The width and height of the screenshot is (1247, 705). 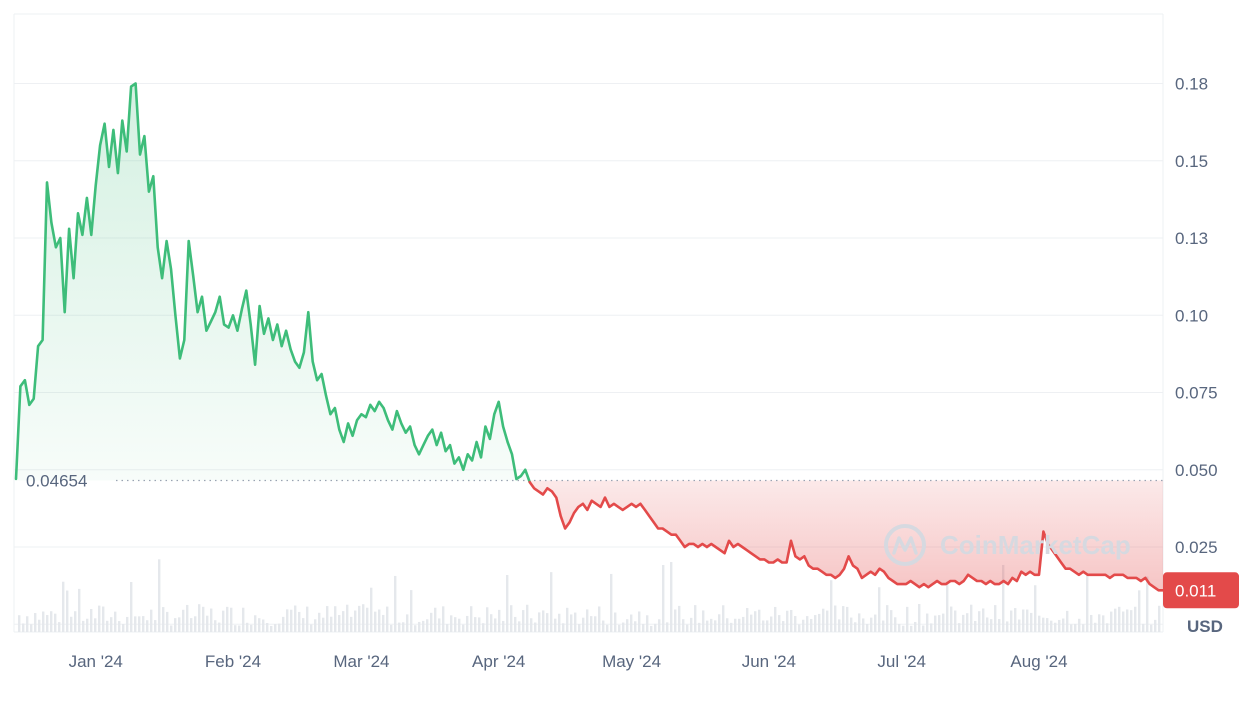 I want to click on price-line-down, so click(x=846, y=536).